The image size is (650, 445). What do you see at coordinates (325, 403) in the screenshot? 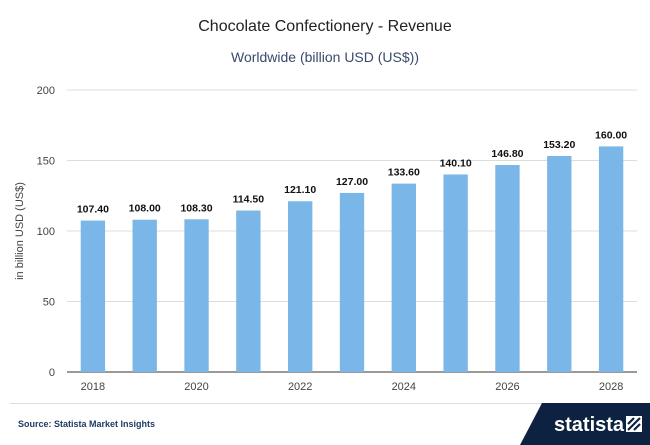
I see `footer-divider` at bounding box center [325, 403].